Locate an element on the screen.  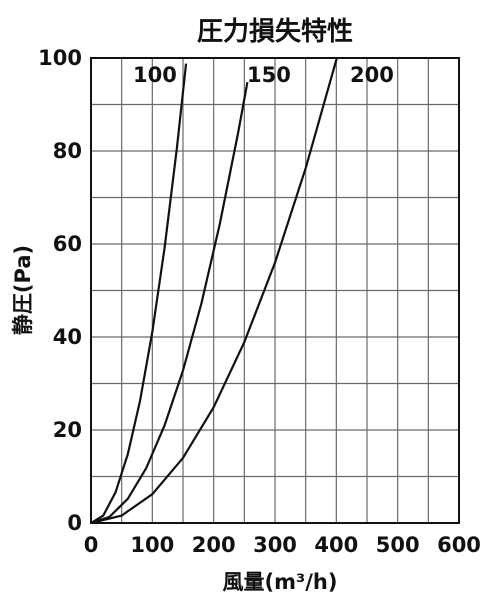
chart-title: 圧力損失特性 is located at coordinates (275, 31).